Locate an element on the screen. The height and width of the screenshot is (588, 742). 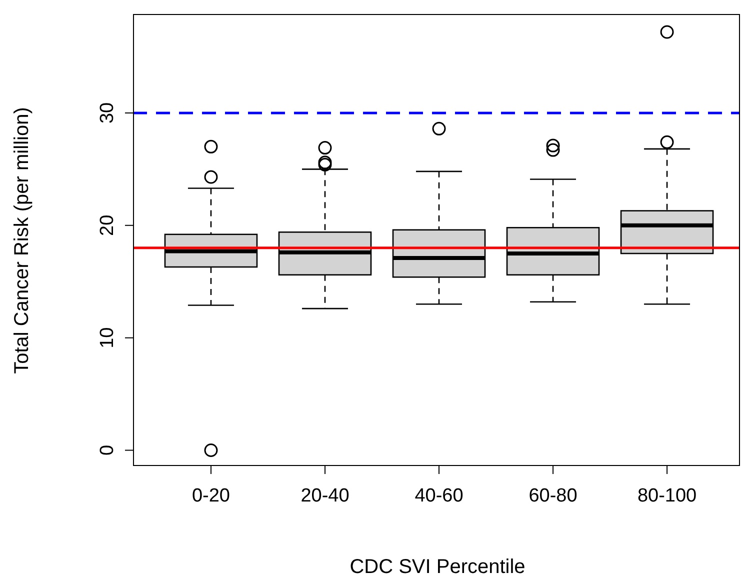
x-tick-label: 0-20 is located at coordinates (211, 495).